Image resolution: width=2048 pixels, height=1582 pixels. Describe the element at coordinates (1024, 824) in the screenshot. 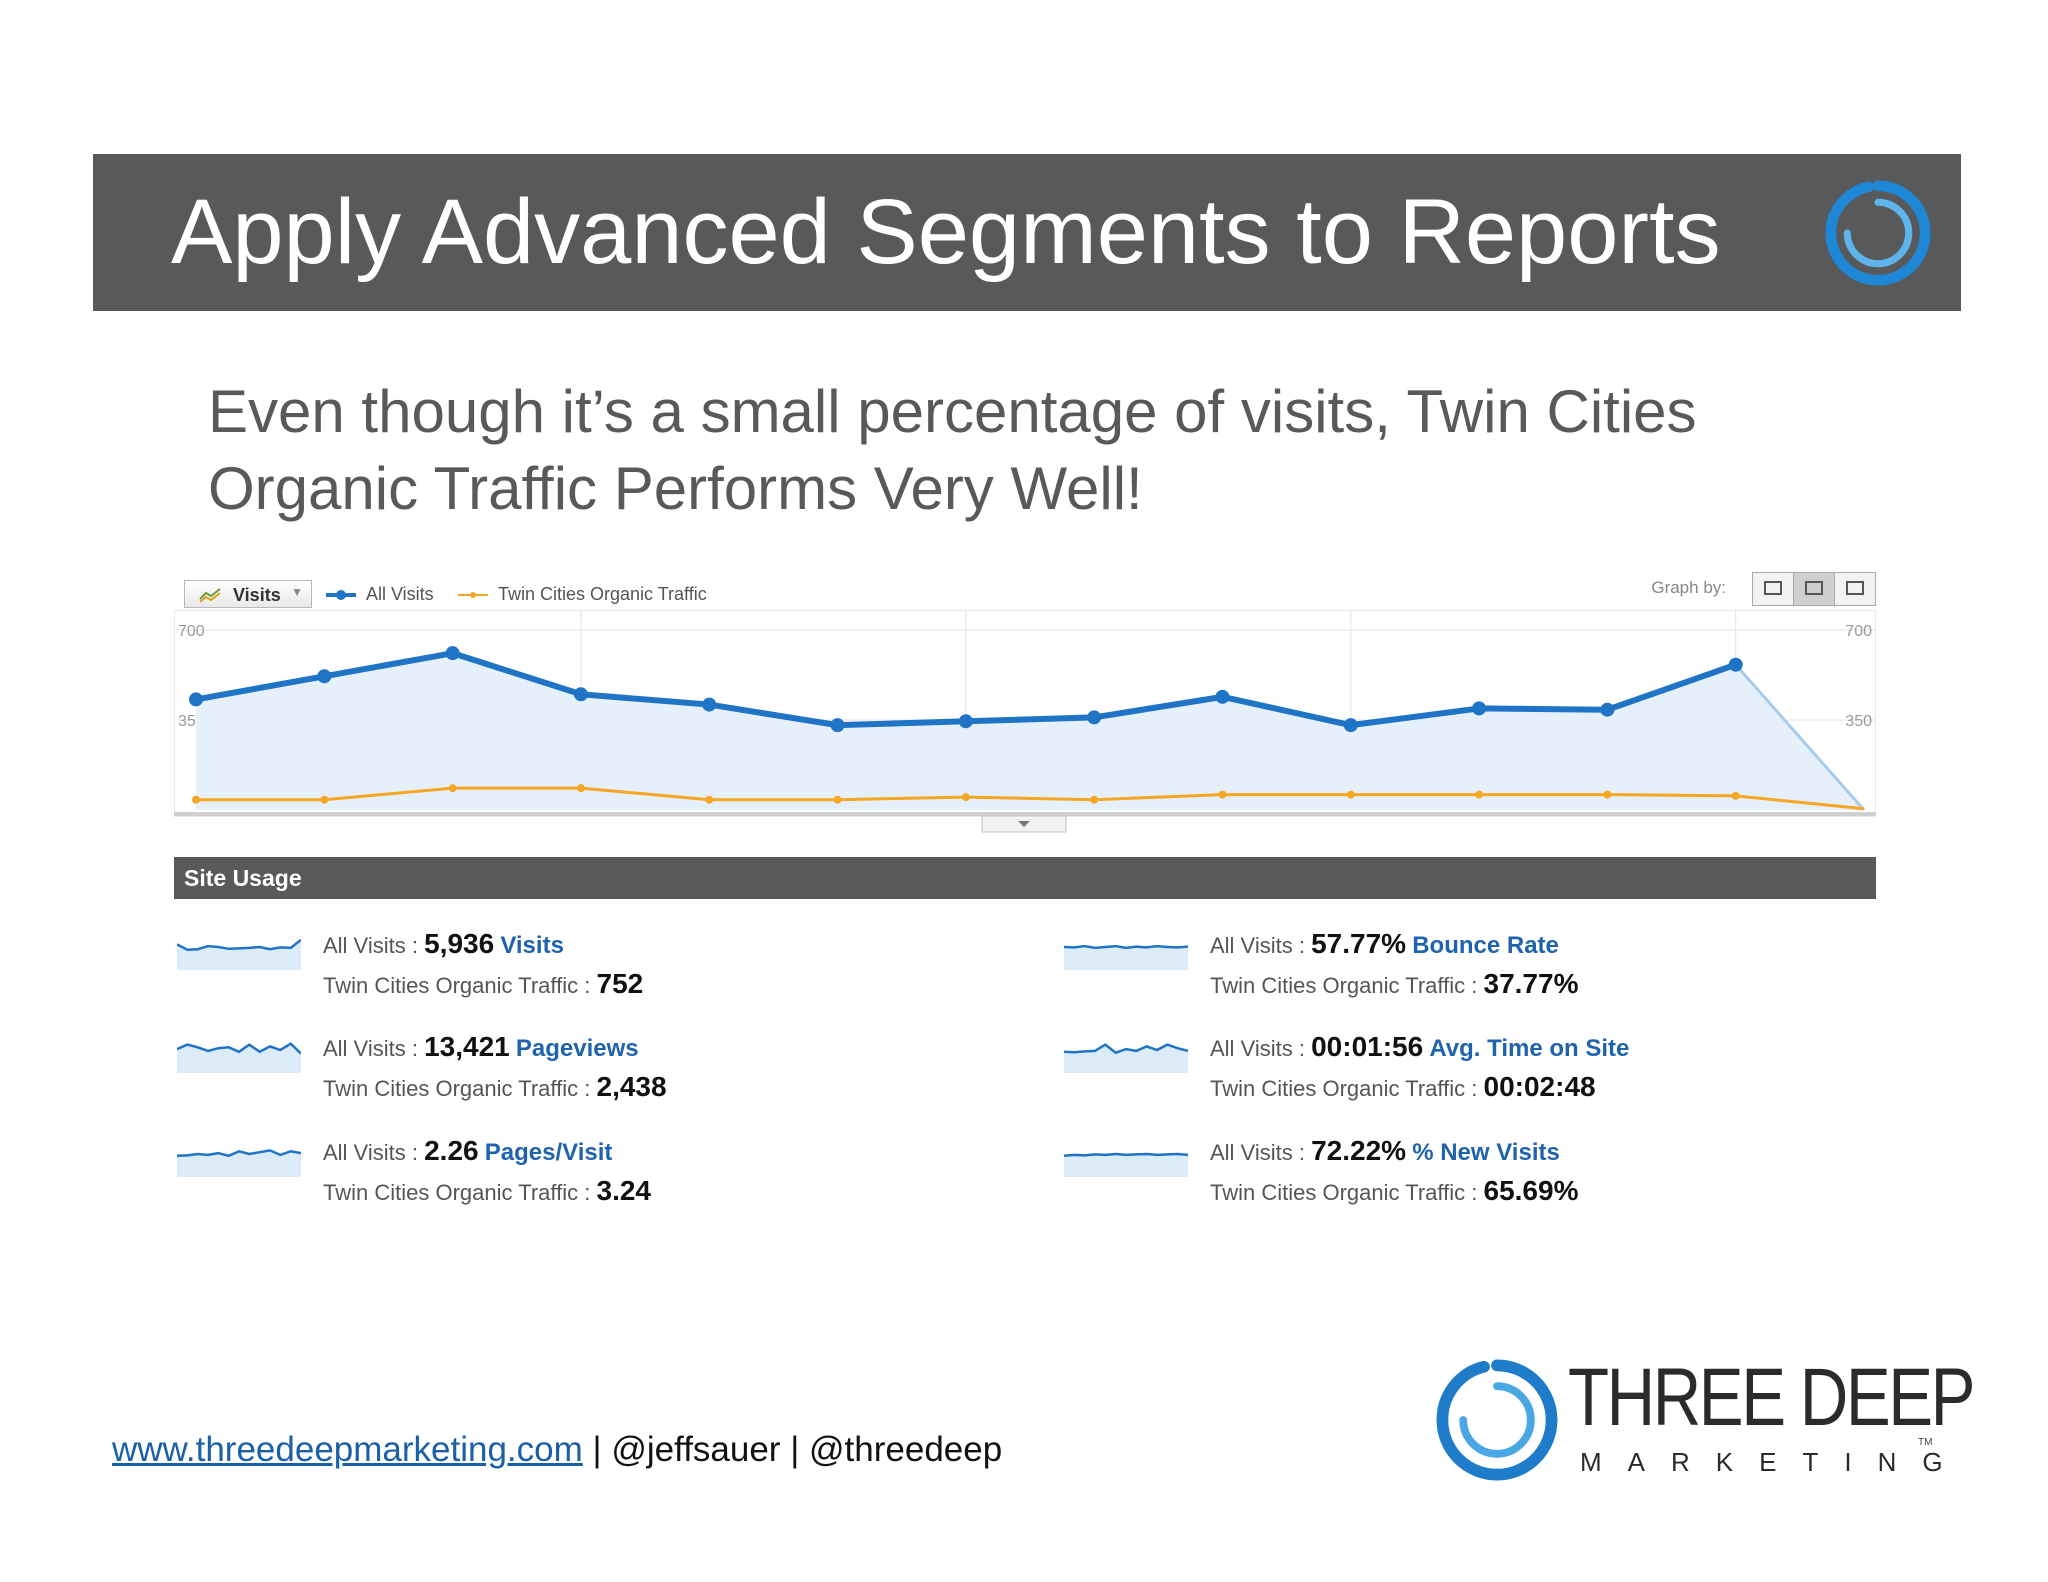

I see `chevron-down-icon` at that location.